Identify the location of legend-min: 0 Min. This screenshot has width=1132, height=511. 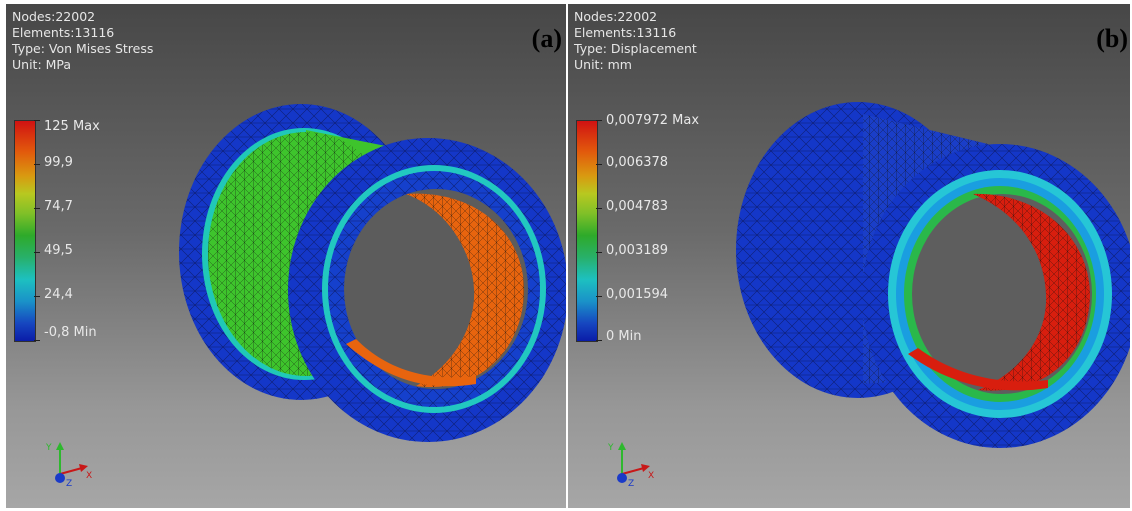
(624, 336).